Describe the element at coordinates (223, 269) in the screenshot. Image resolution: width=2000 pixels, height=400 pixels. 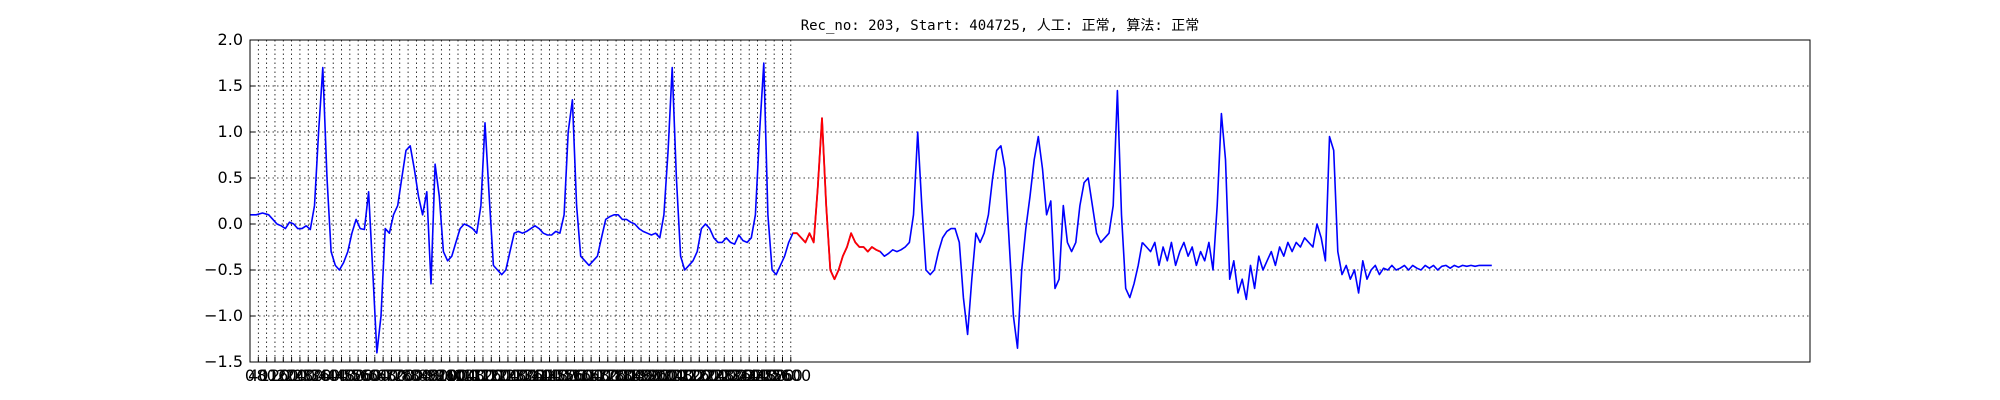
I see `y-tick-label: −0.5` at that location.